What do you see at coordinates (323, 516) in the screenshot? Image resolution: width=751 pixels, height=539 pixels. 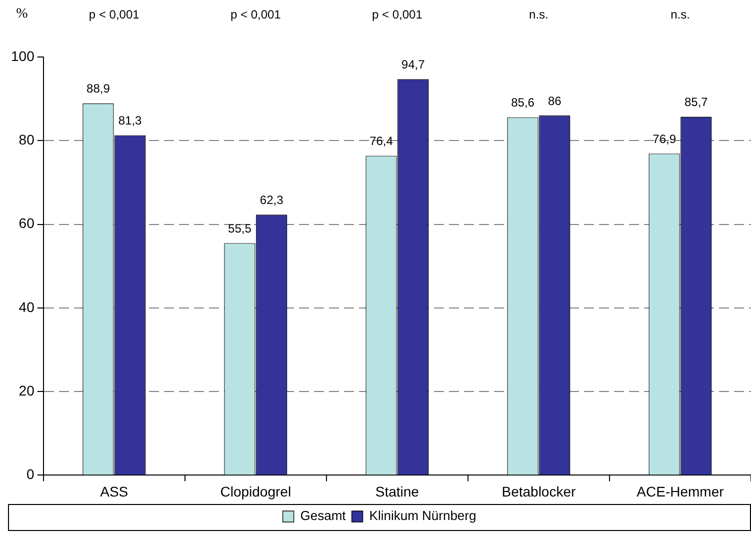 I see `legend-label: Gesamt` at bounding box center [323, 516].